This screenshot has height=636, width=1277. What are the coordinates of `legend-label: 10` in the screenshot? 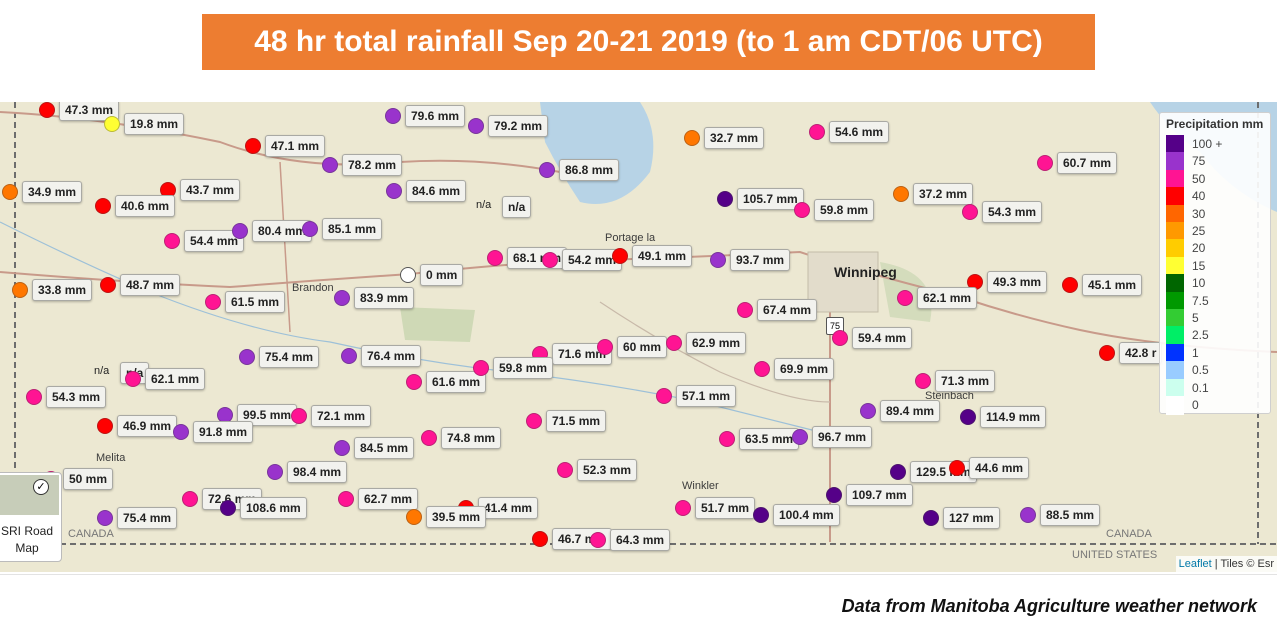 It's located at (1199, 283).